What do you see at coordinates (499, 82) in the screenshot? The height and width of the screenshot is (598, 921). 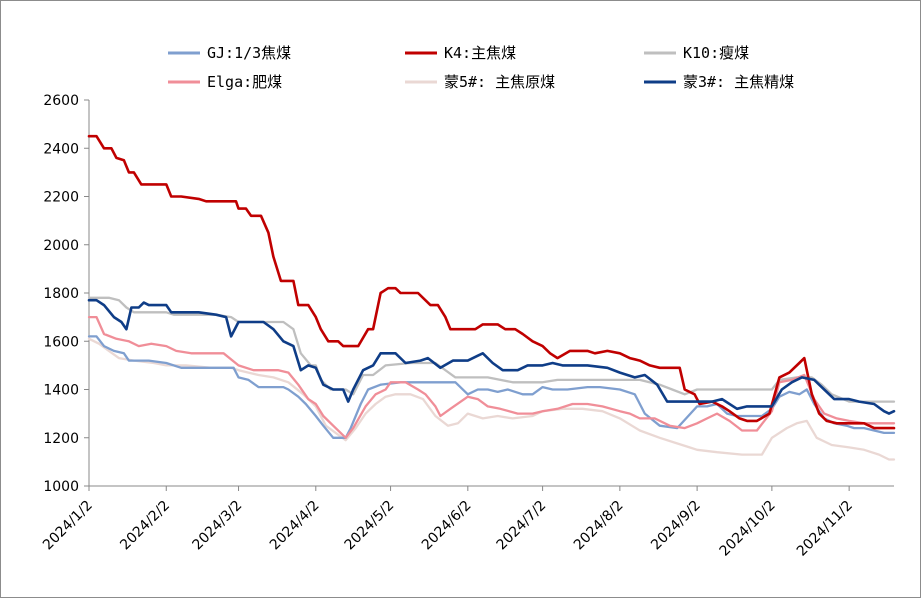 I see `legend-label: 蒙5#: 主焦原煤` at bounding box center [499, 82].